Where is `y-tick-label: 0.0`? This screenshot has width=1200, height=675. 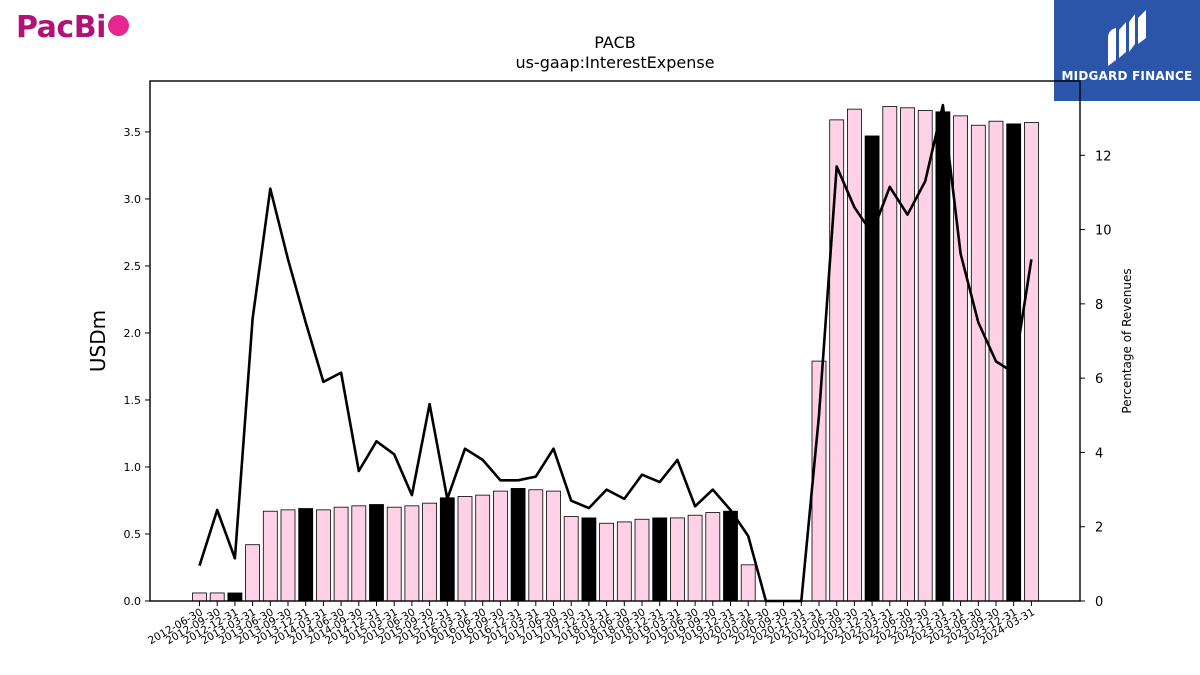
y-tick-label: 0.0 is located at coordinates (133, 601).